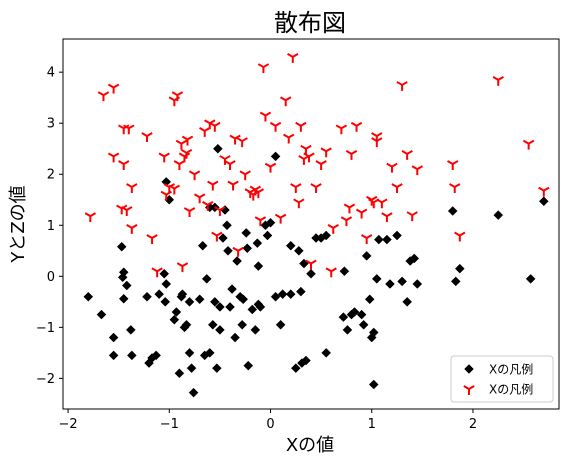 The image size is (569, 467). What do you see at coordinates (45, 379) in the screenshot?
I see `y-tick-label: −2` at bounding box center [45, 379].